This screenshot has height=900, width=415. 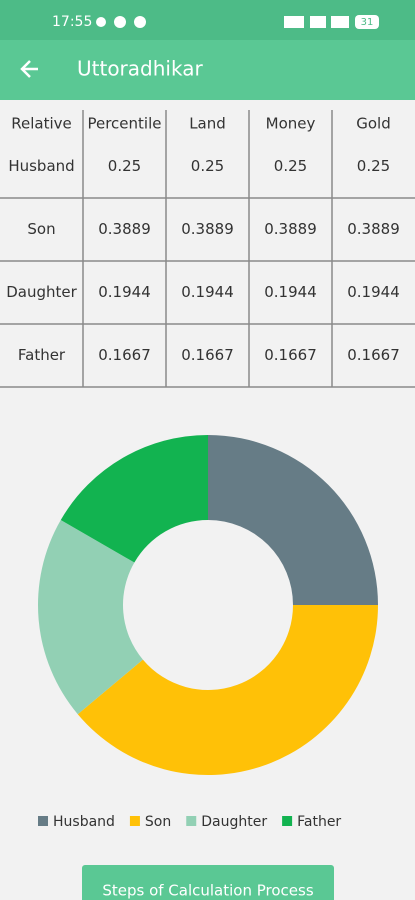 I want to click on table-header: Gold, so click(x=373, y=124).